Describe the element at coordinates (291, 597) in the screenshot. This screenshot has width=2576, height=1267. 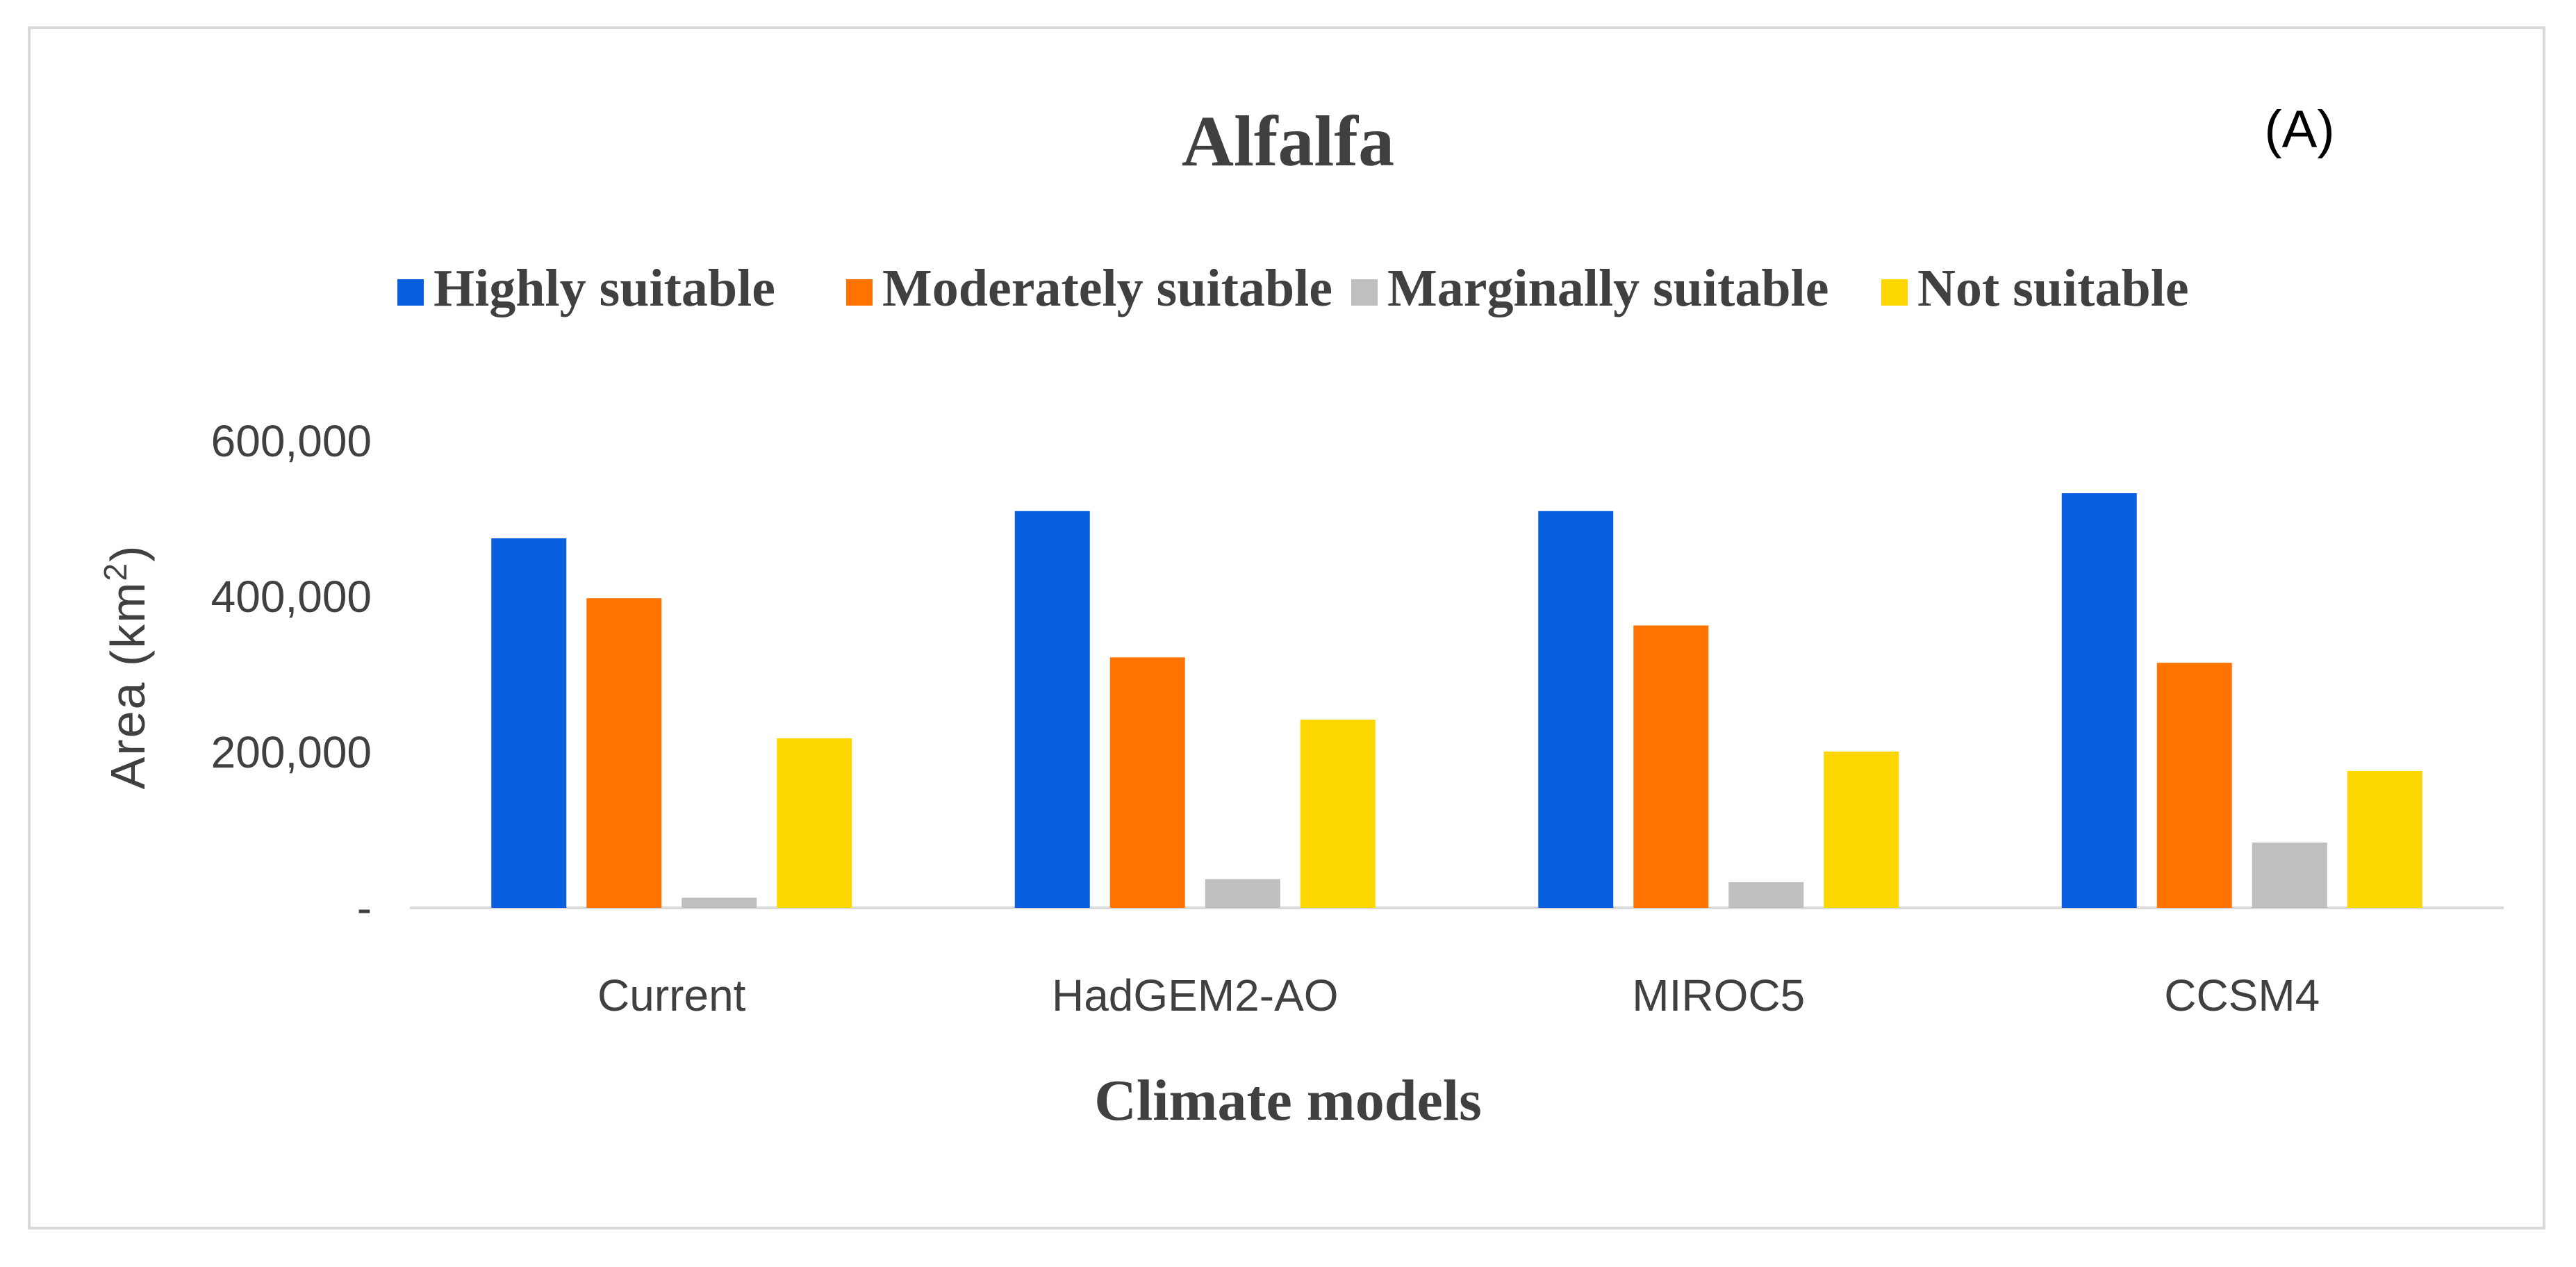
I see `y-tick-label: 400,000` at that location.